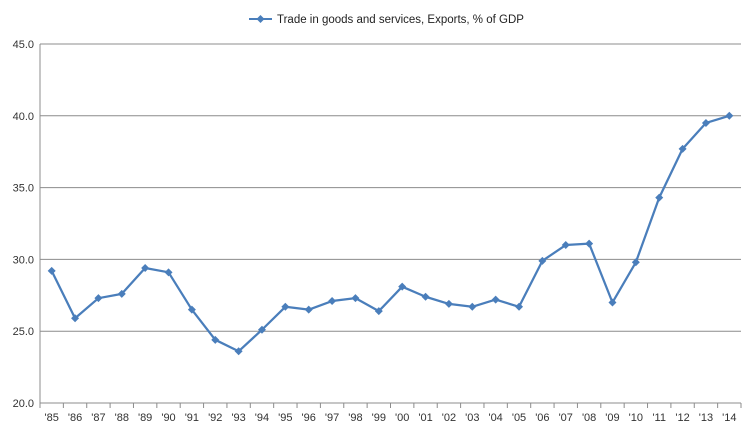  What do you see at coordinates (706, 418) in the screenshot?
I see `x-tick-label: '13` at bounding box center [706, 418].